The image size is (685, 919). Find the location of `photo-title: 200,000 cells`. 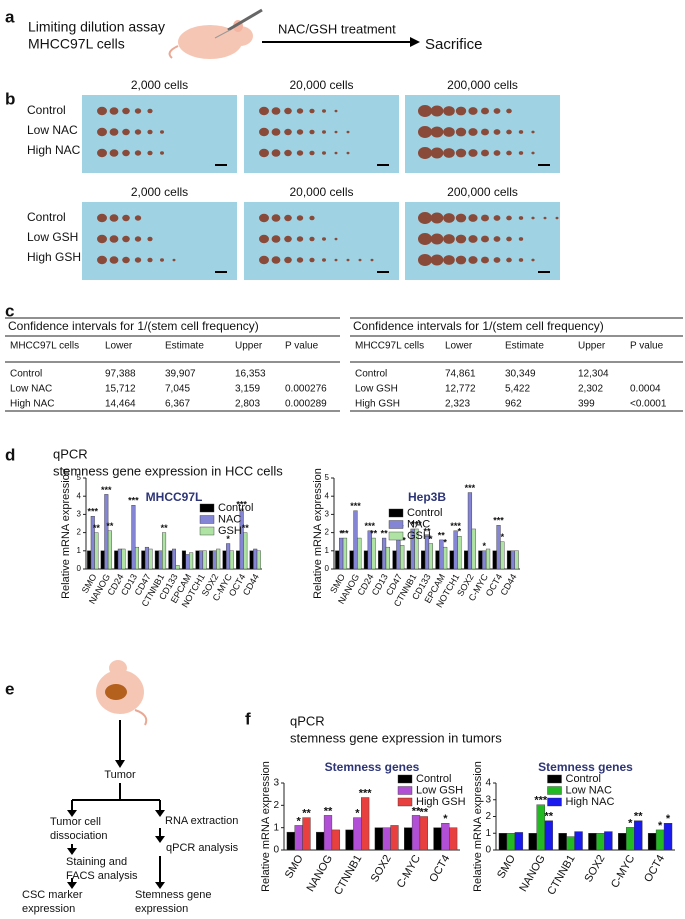

photo-title: 200,000 cells is located at coordinates (482, 192).